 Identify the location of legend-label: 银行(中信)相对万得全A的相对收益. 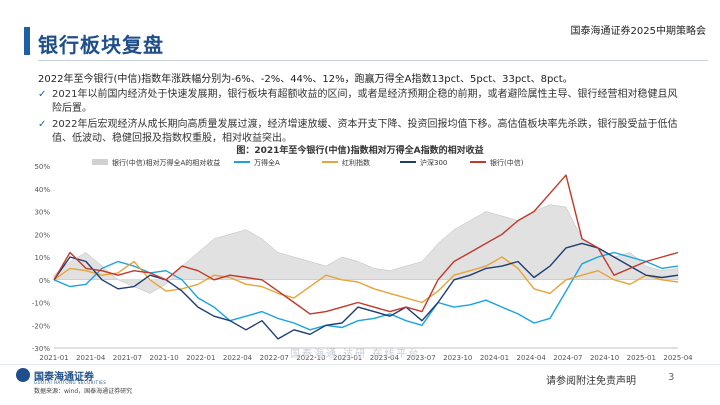
(166, 162).